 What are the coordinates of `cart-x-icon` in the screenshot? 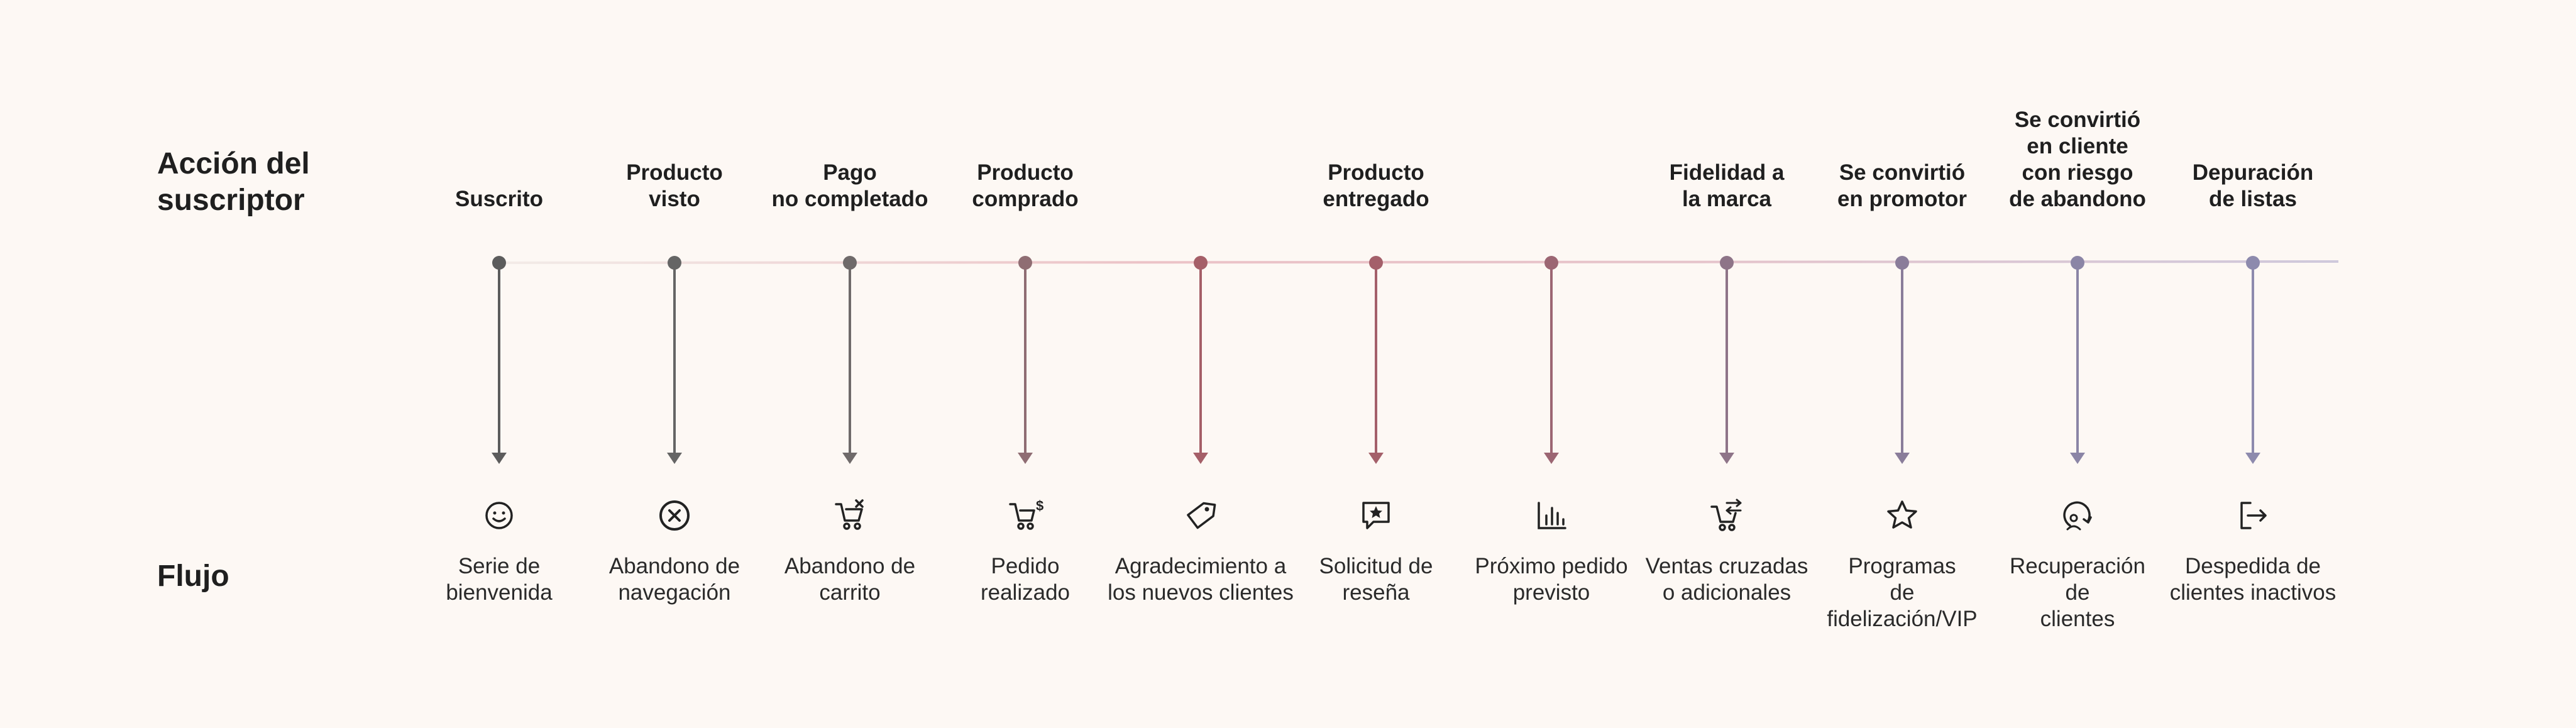 It's located at (850, 515).